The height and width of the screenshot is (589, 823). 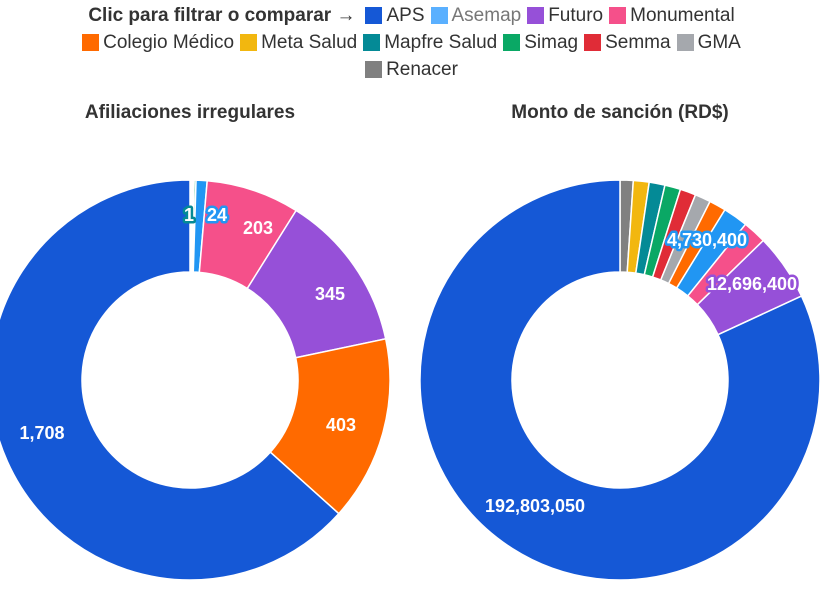 What do you see at coordinates (576, 15) in the screenshot?
I see `legend-label: Futuro` at bounding box center [576, 15].